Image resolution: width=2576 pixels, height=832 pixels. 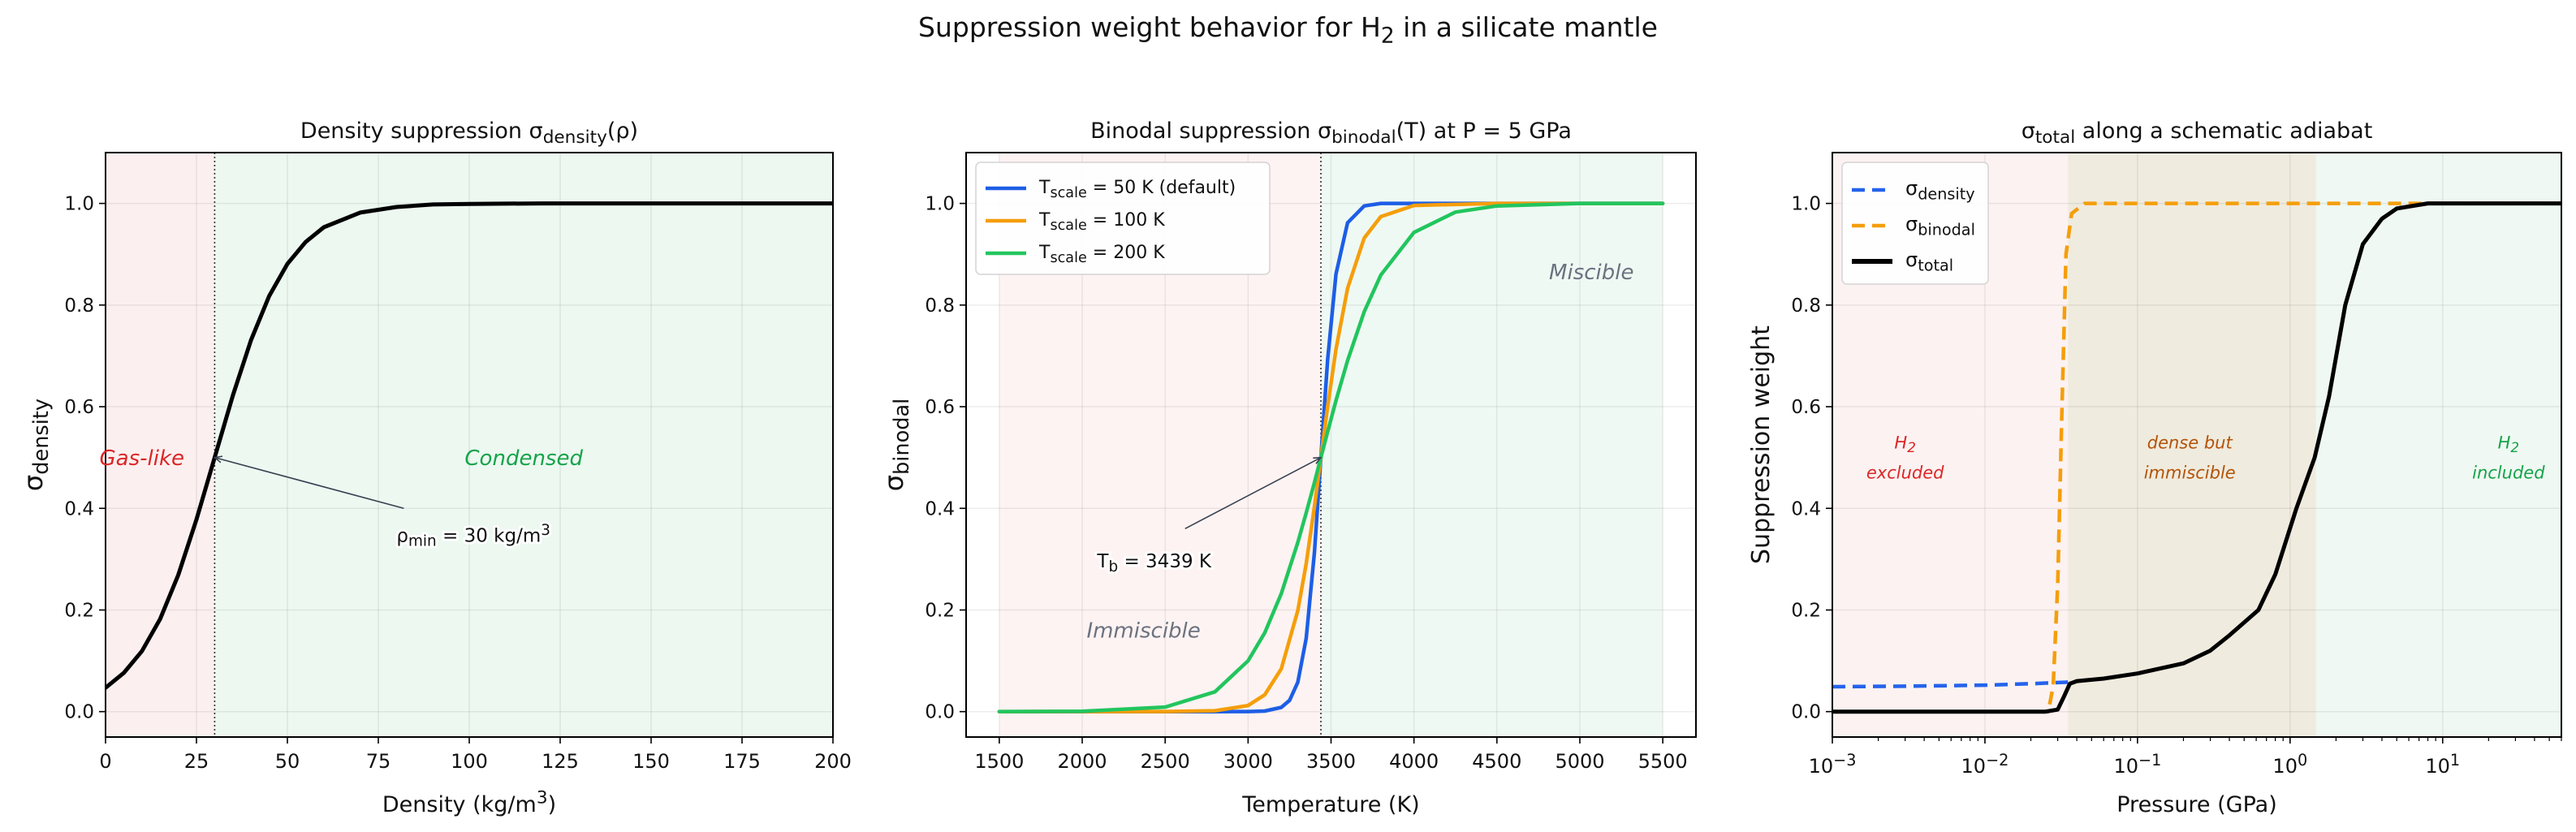 I want to click on x-tick-label: 3500, so click(x=1331, y=761).